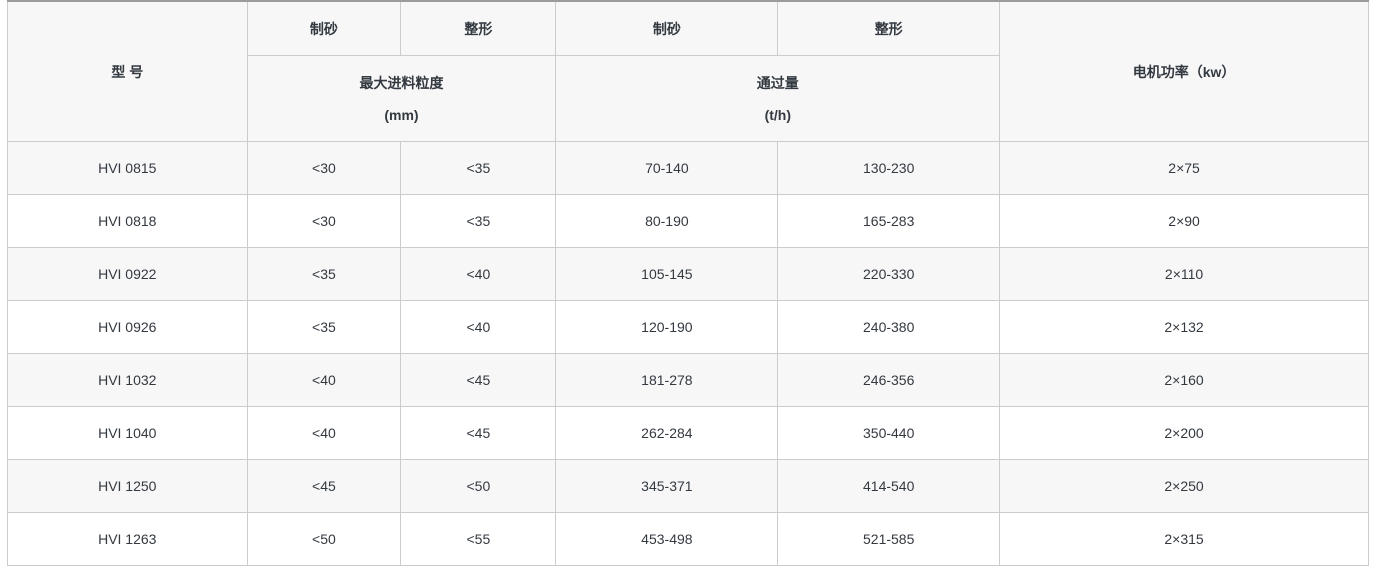  I want to click on header-throughput-unit: (t/h), so click(777, 114).